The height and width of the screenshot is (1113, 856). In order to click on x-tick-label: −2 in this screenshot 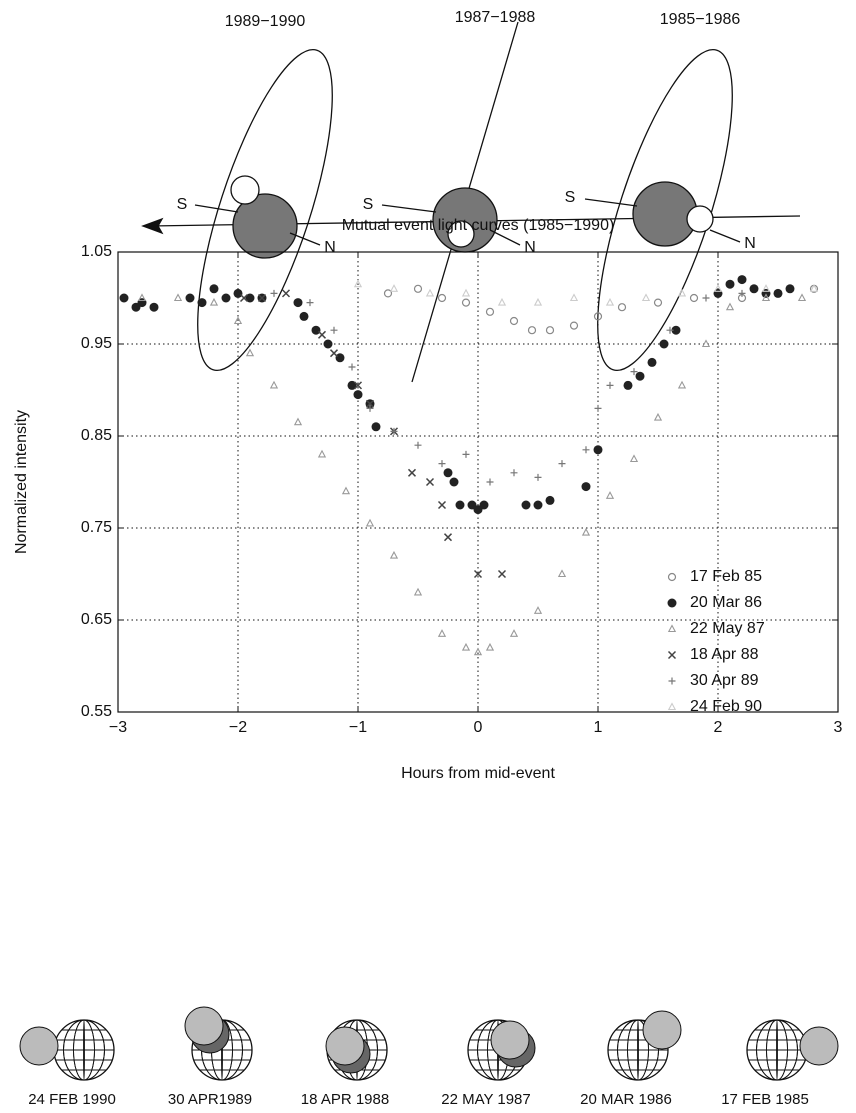, I will do `click(238, 727)`.